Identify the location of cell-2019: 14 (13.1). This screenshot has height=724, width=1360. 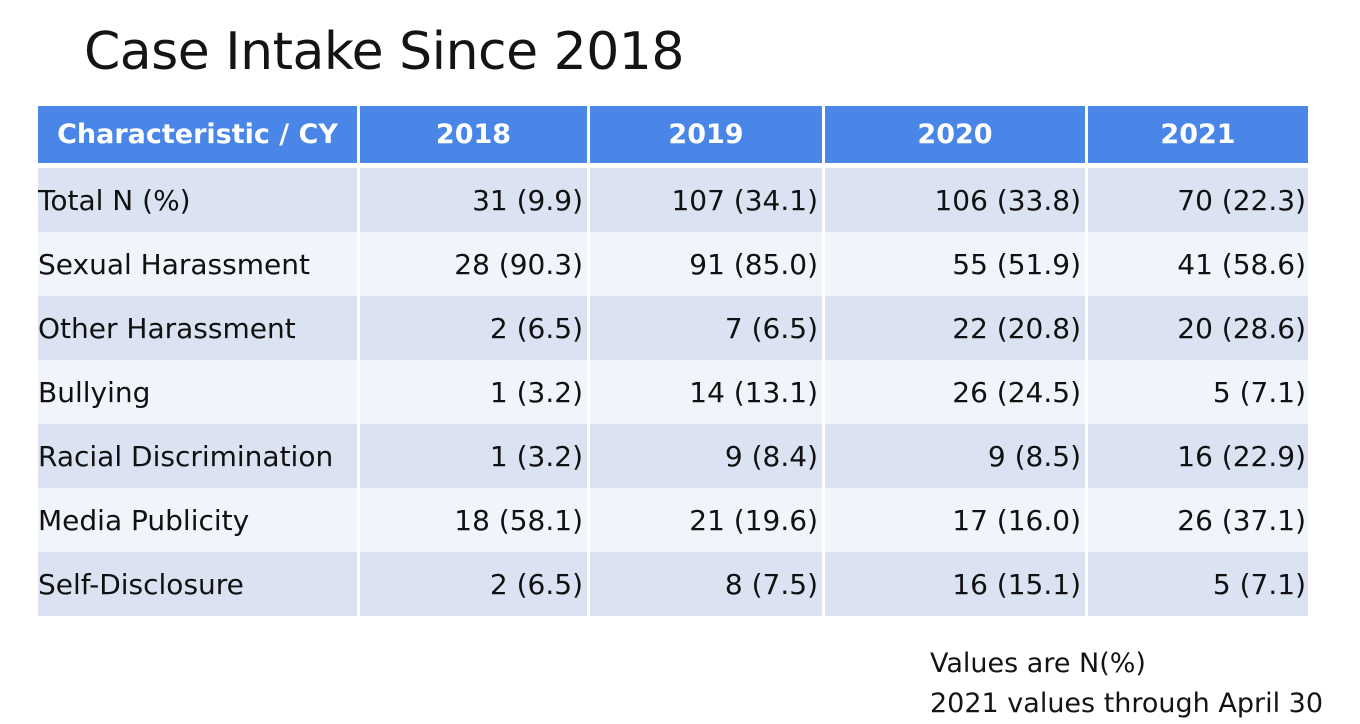
(707, 392).